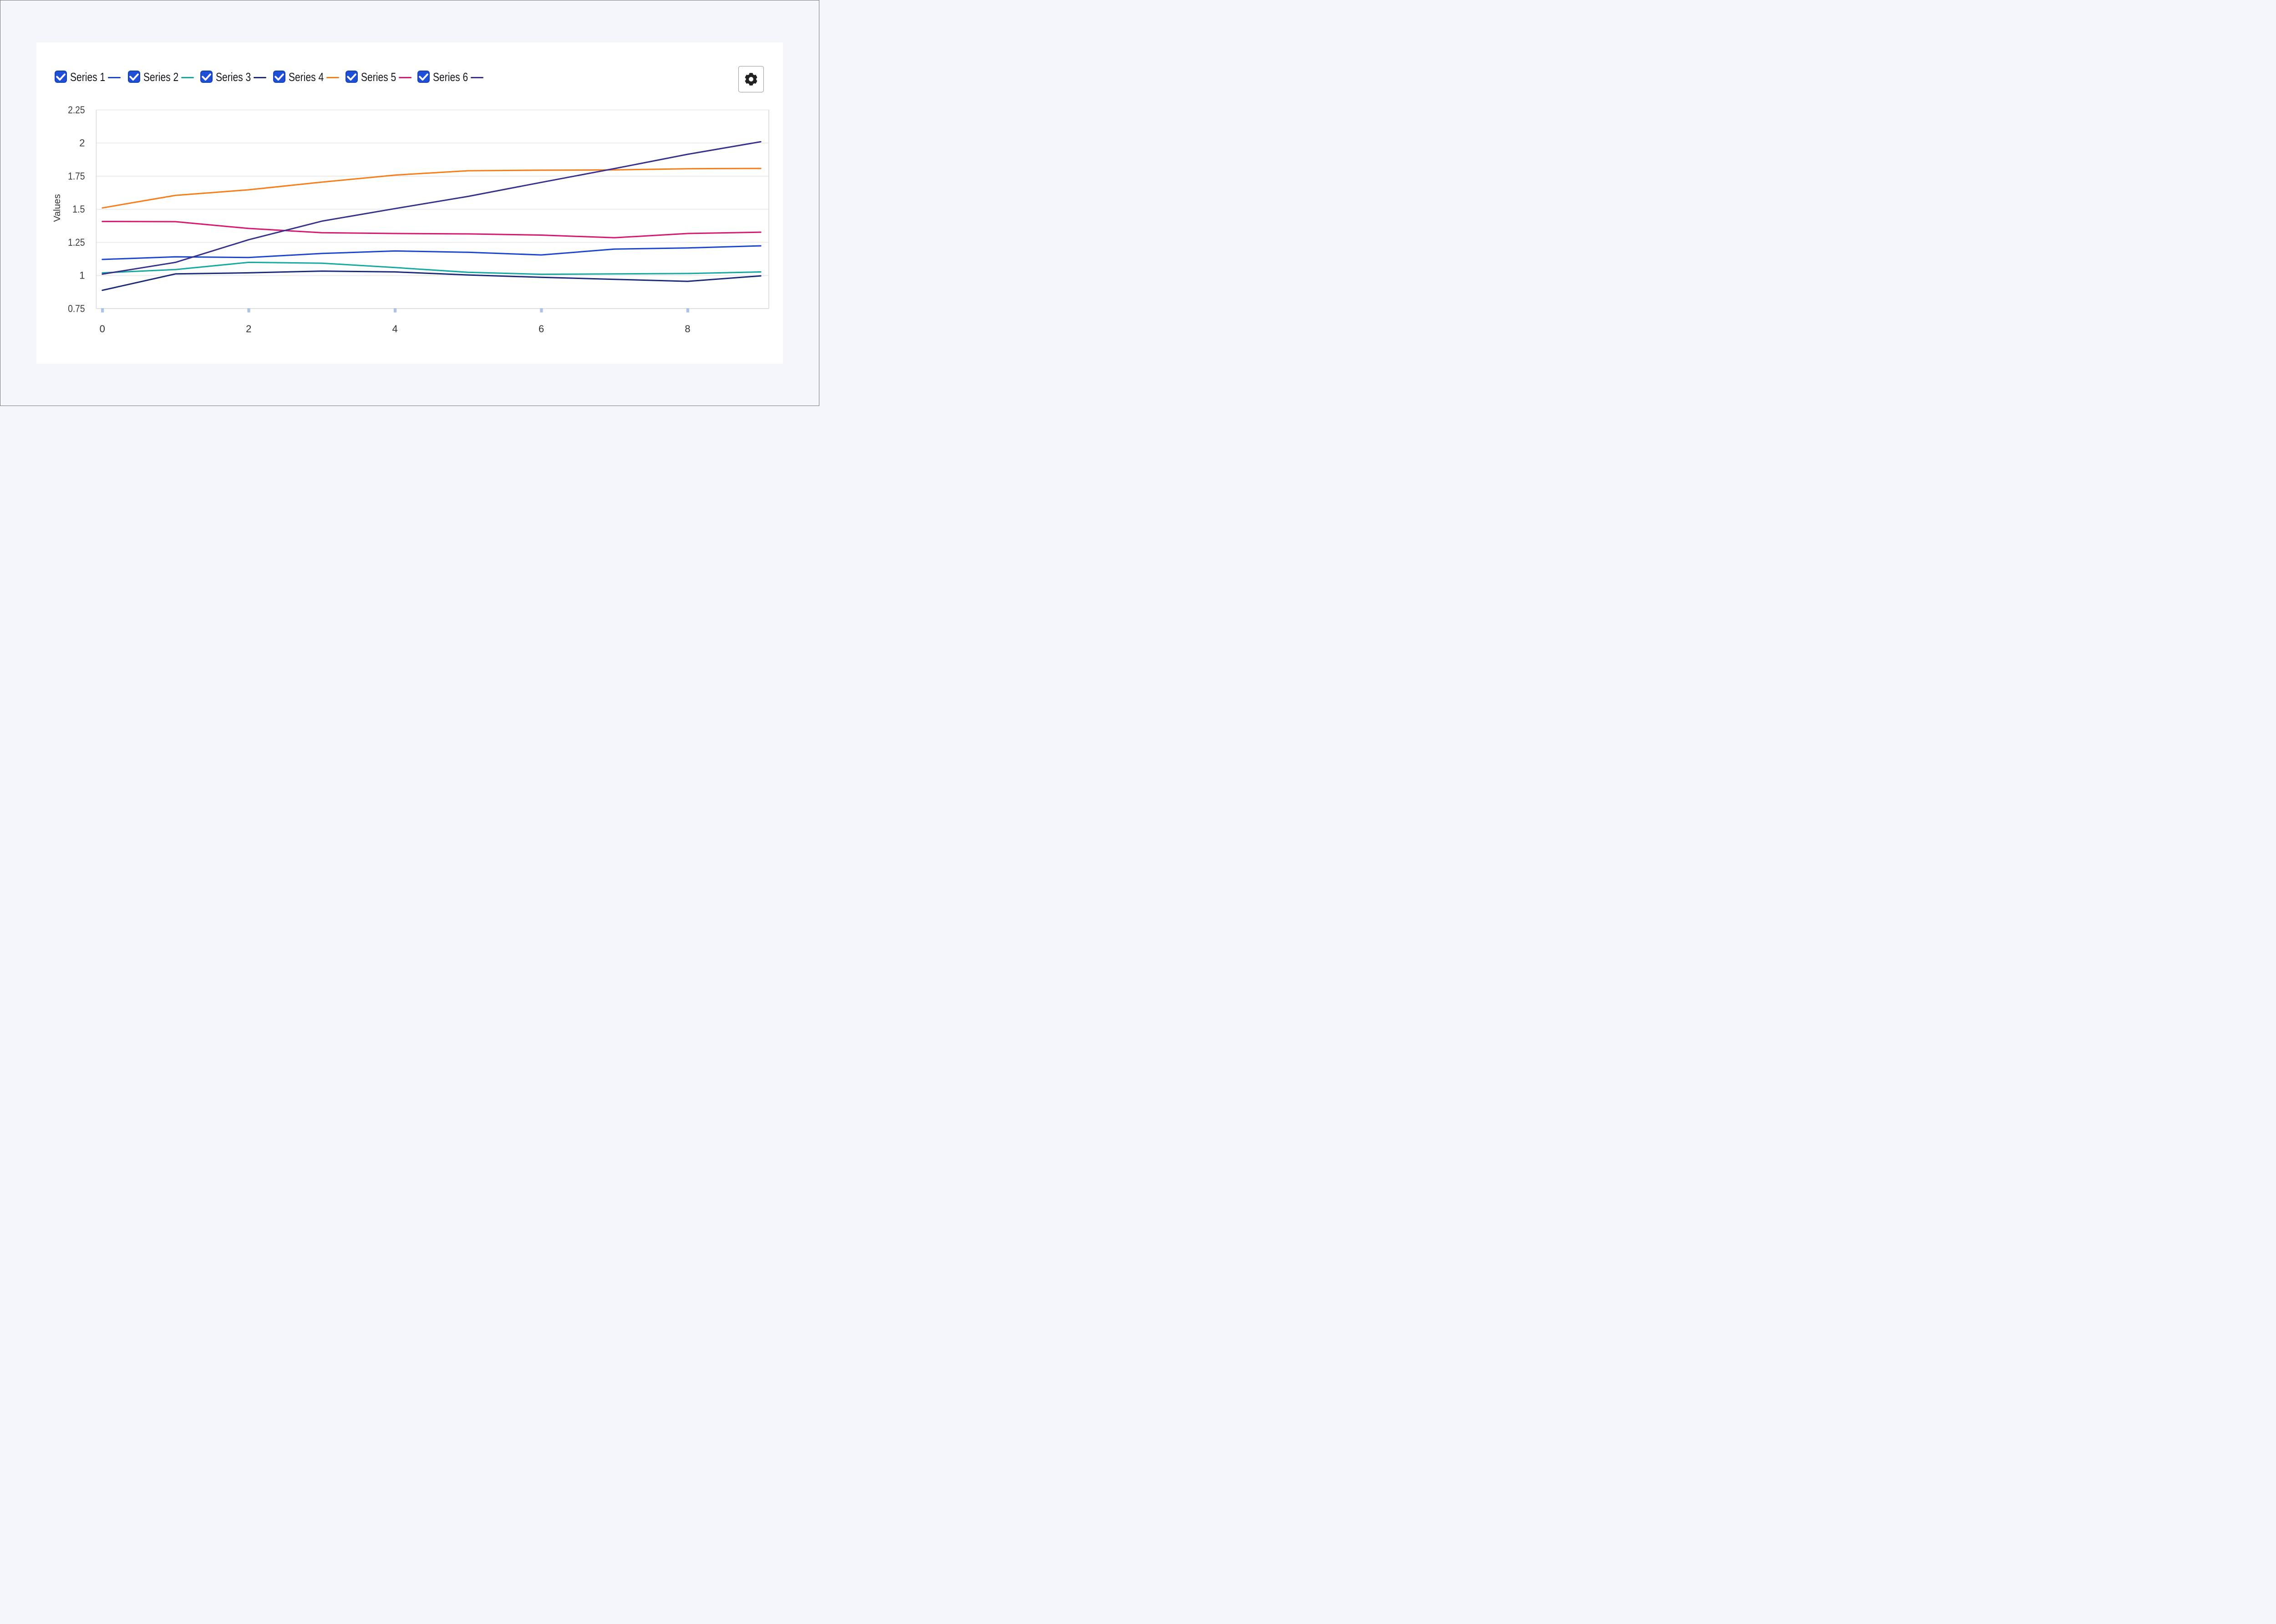 The image size is (2276, 1624). I want to click on svg-text: 1, so click(82, 275).